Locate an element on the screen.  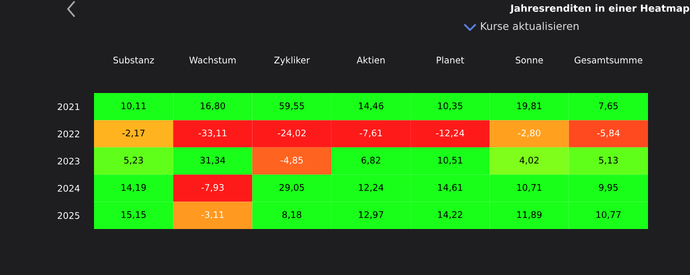
data-label: 9,95 is located at coordinates (608, 188).